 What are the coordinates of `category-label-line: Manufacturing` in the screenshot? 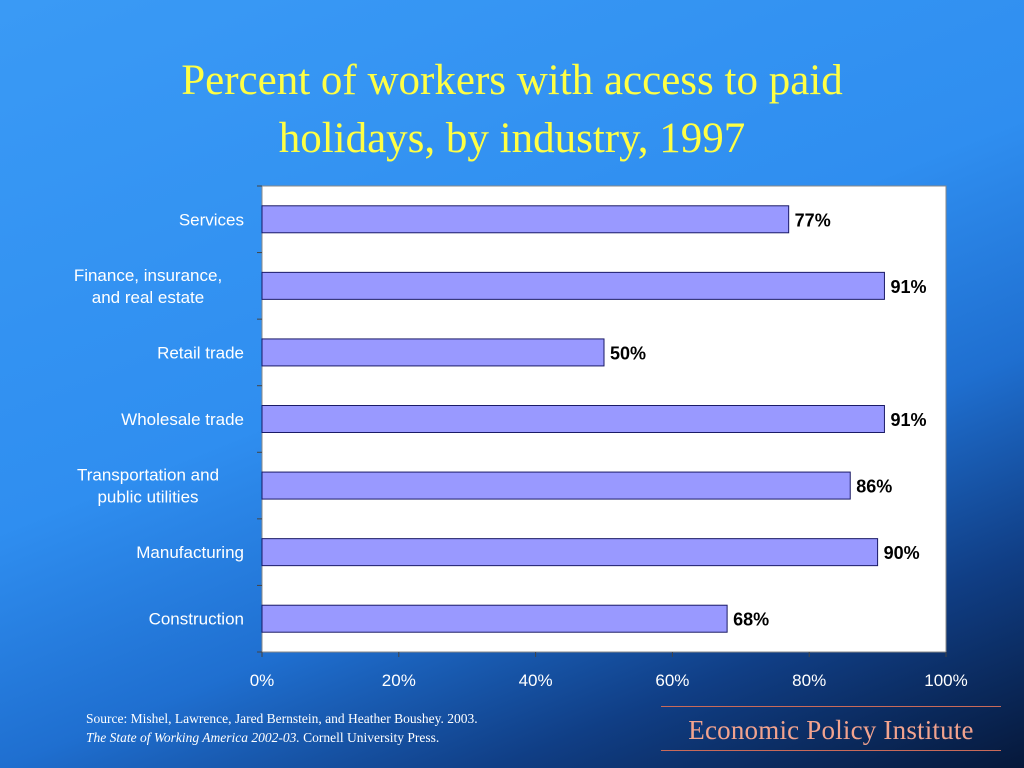 It's located at (190, 552).